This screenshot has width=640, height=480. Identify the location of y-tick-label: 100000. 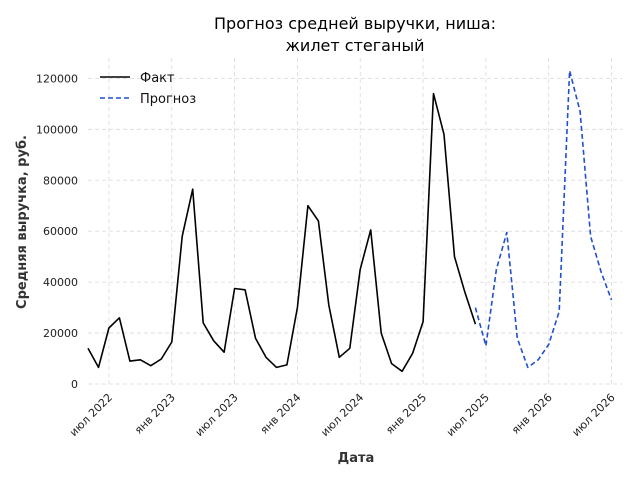
(57, 129).